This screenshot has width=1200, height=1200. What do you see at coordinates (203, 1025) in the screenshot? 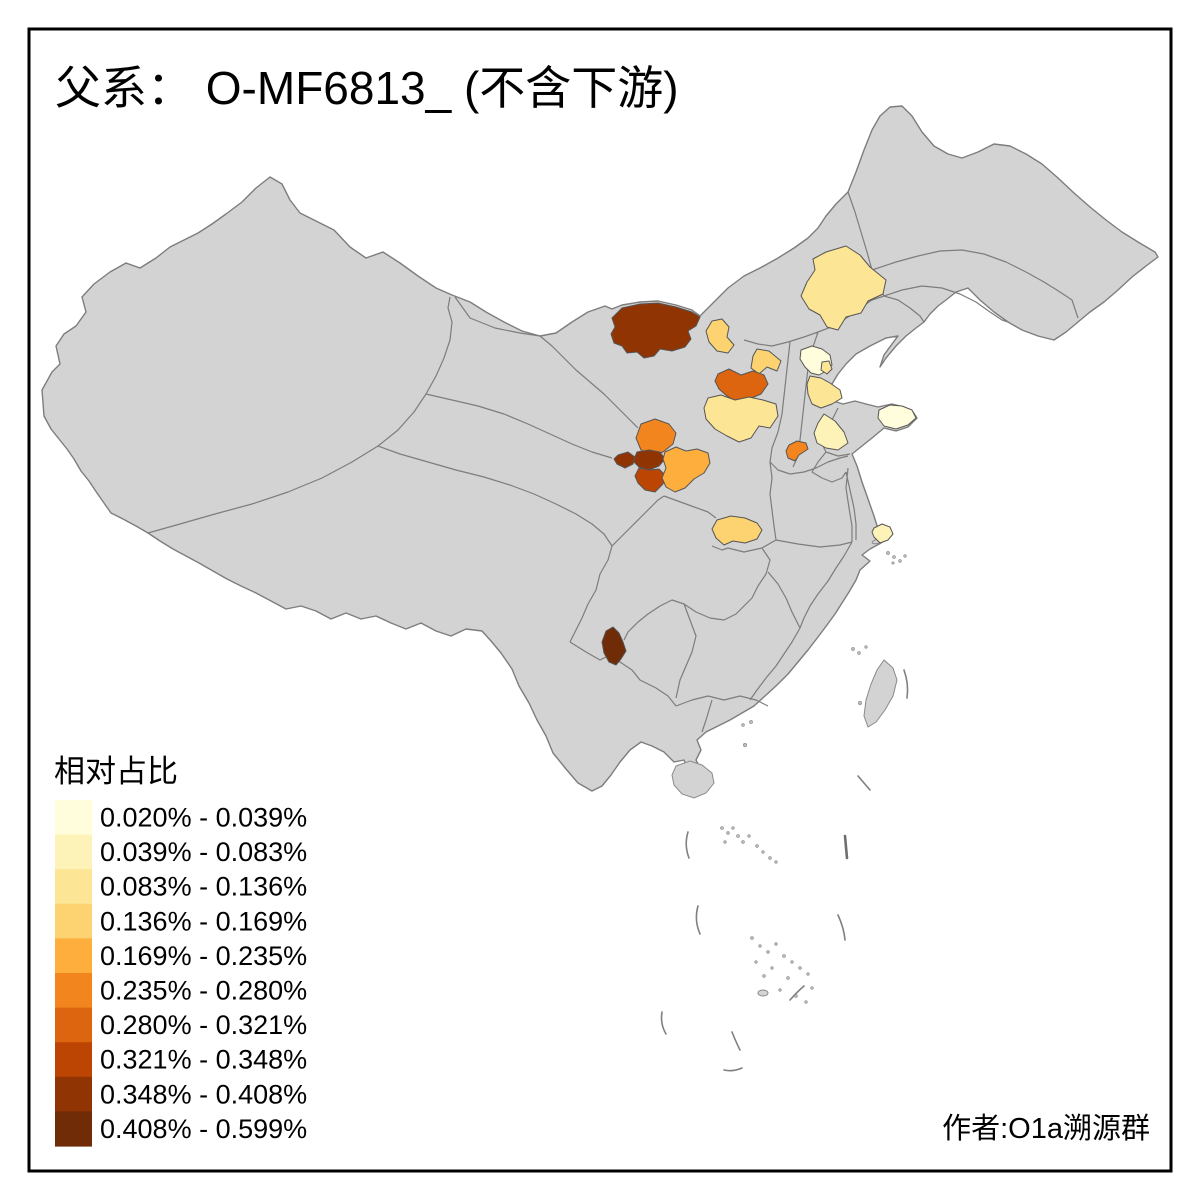
I see `legend-label: 0.280% - 0.321%` at bounding box center [203, 1025].